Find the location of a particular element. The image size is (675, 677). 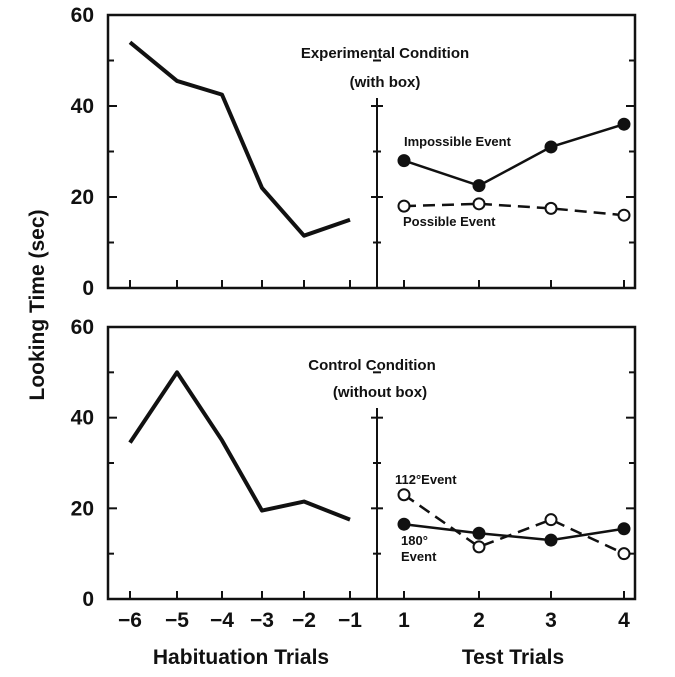

x-tick-label-habituation: −1 is located at coordinates (350, 620).